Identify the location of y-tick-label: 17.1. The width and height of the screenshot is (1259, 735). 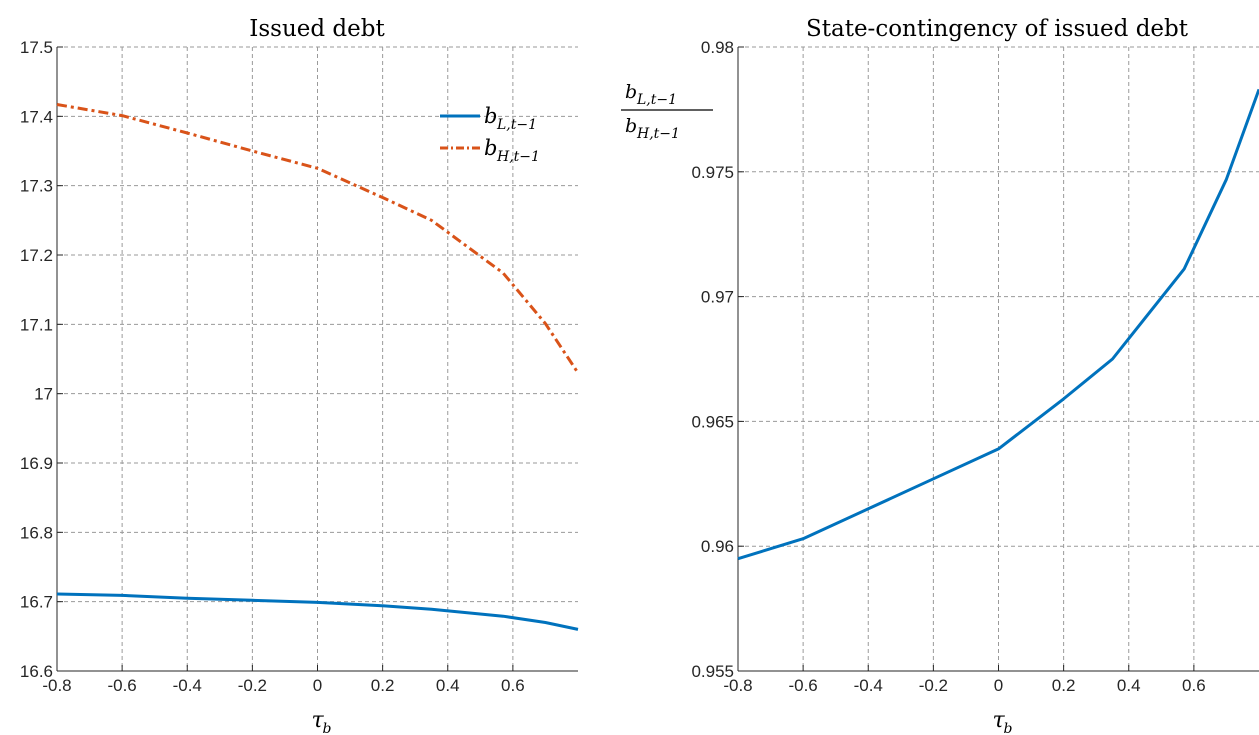
(36, 324).